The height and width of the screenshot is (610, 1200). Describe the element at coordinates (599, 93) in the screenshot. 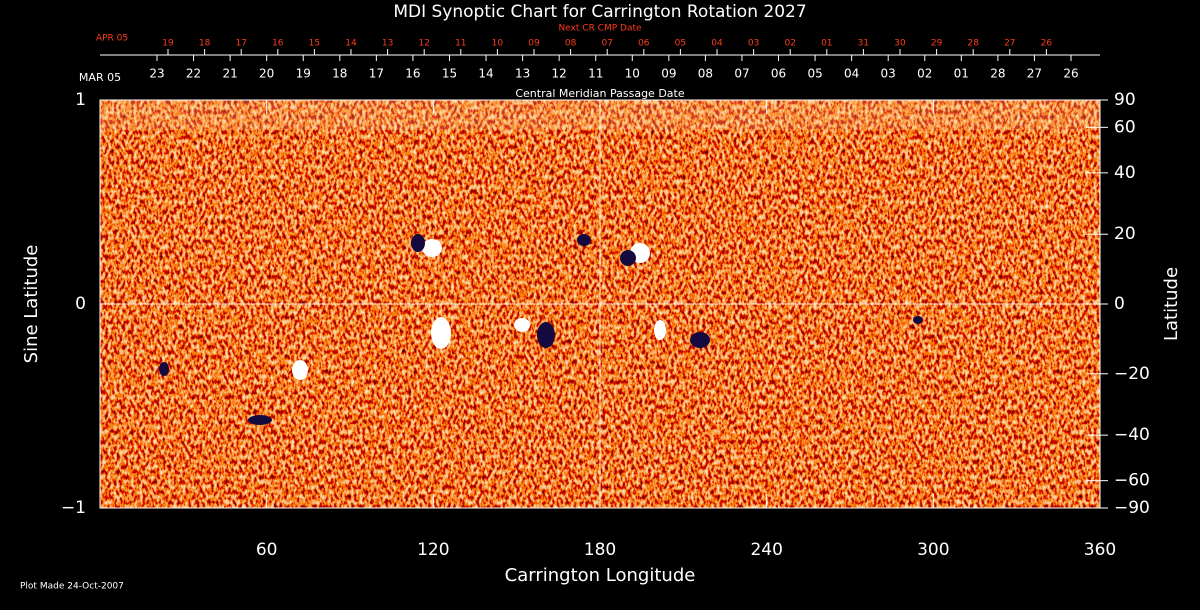

I see `cmp-title: Central Meridian Passage Date` at that location.